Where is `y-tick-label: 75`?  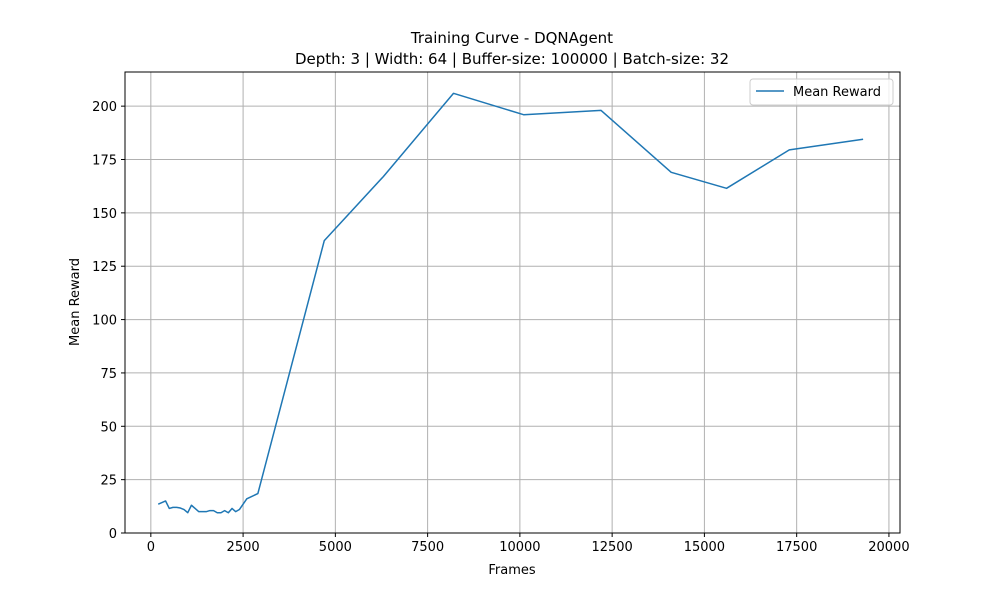
y-tick-label: 75 is located at coordinates (108, 374).